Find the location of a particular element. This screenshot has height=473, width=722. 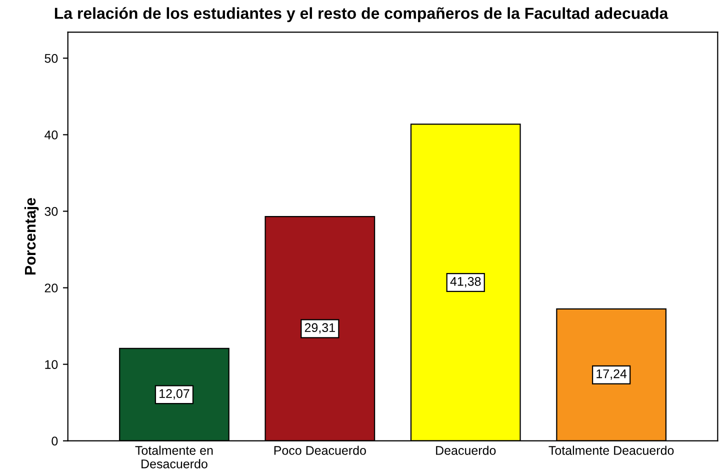

y-tick-label: 20 is located at coordinates (51, 288).